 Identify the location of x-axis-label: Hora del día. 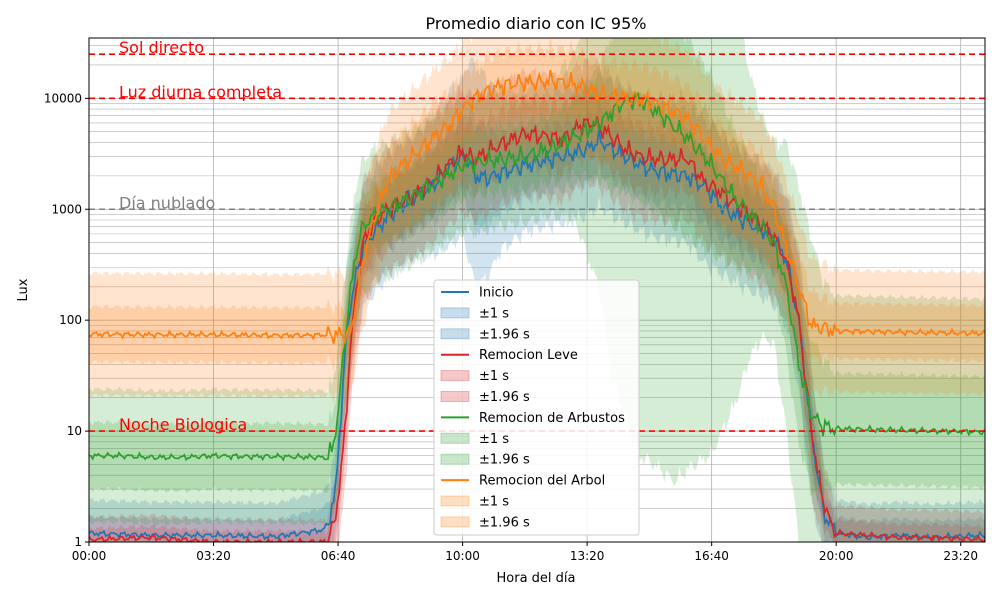
(536, 578).